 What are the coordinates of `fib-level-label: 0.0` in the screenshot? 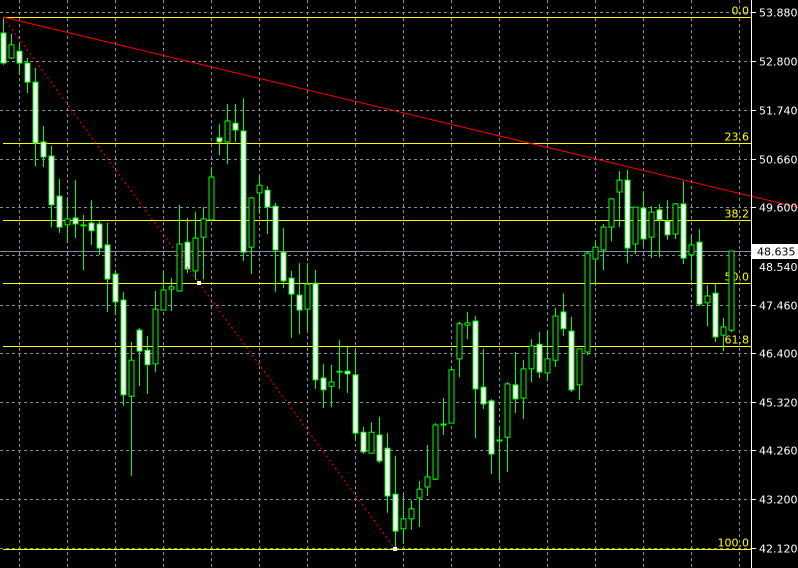 It's located at (741, 11).